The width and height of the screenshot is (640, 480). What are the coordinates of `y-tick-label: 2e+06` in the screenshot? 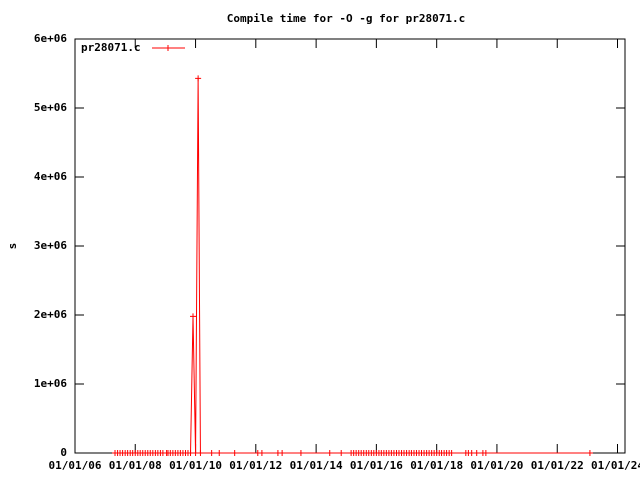 It's located at (50, 314).